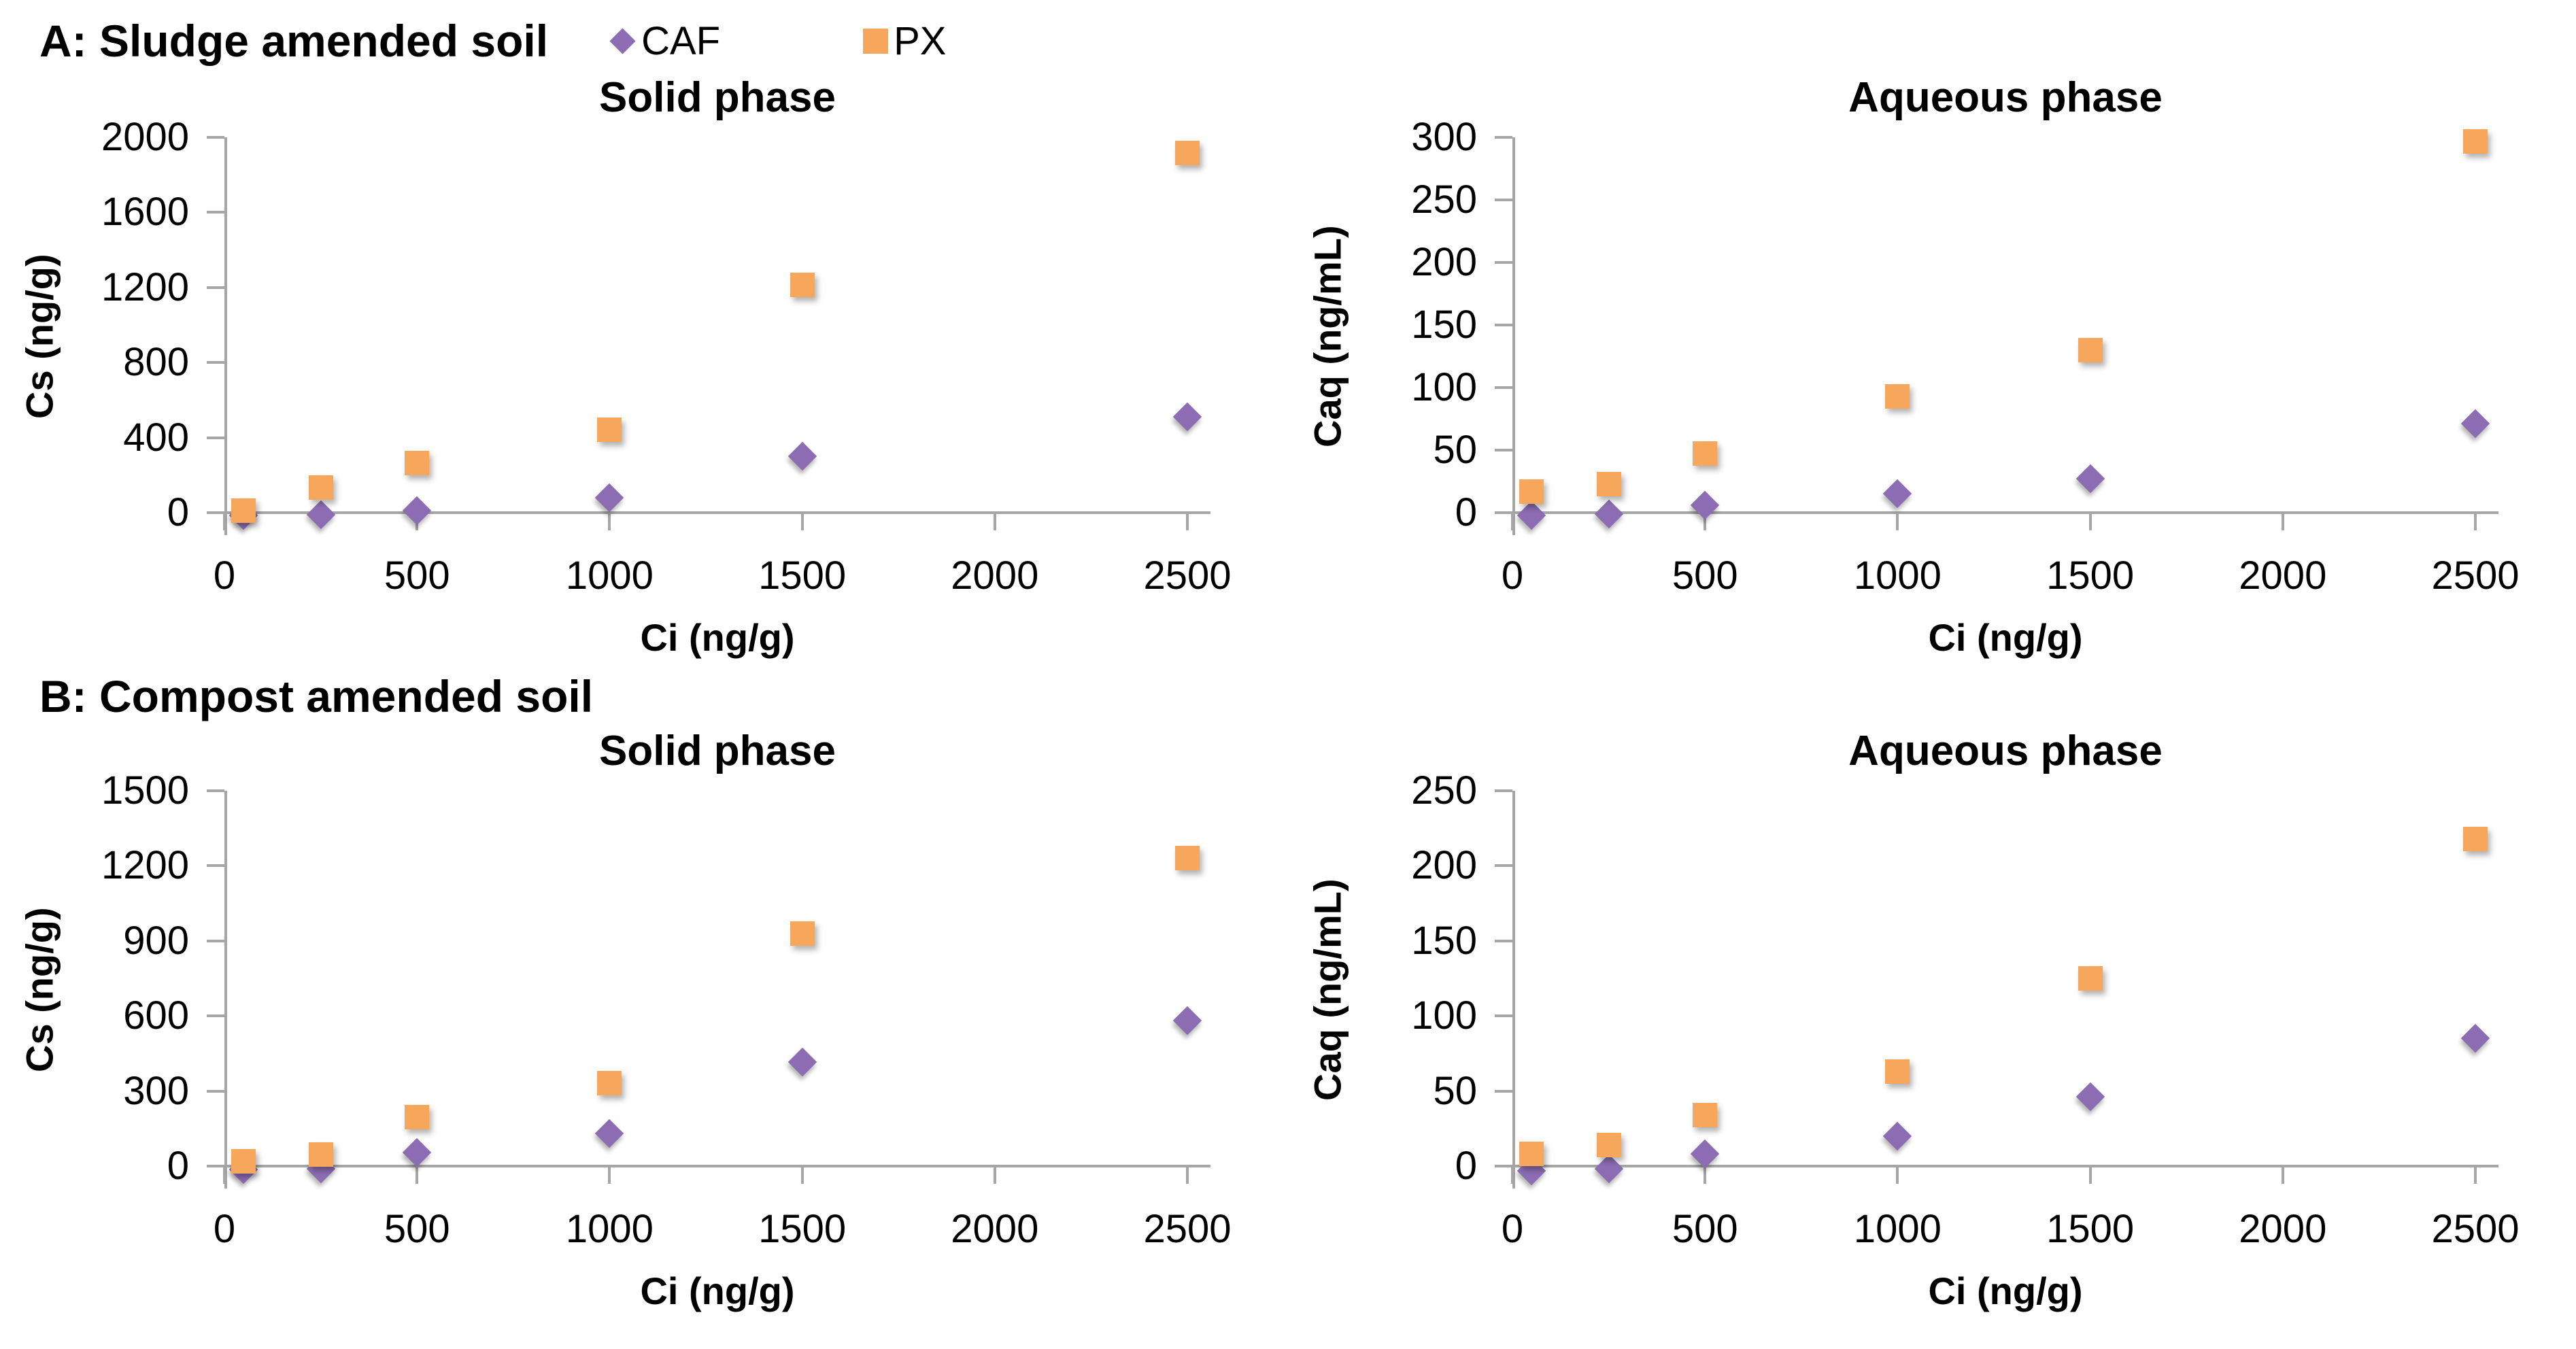 This screenshot has width=2576, height=1349. I want to click on y-tick-label: 2000, so click(145, 137).